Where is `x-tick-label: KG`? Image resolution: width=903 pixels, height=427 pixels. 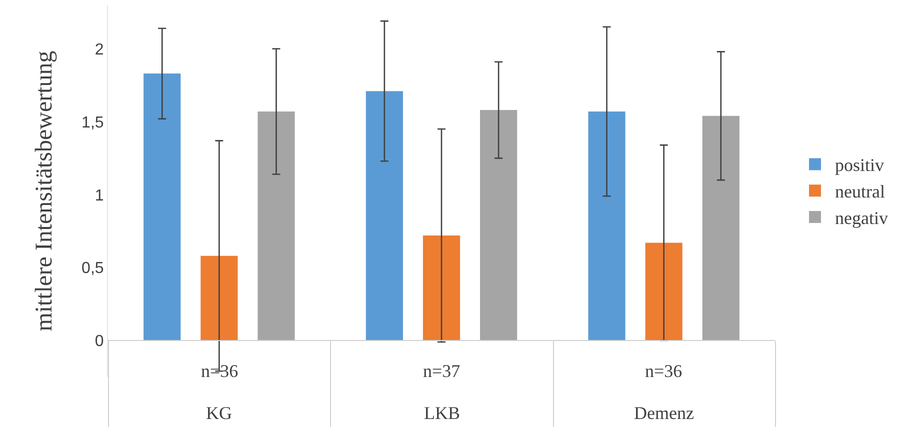 x-tick-label: KG is located at coordinates (219, 413).